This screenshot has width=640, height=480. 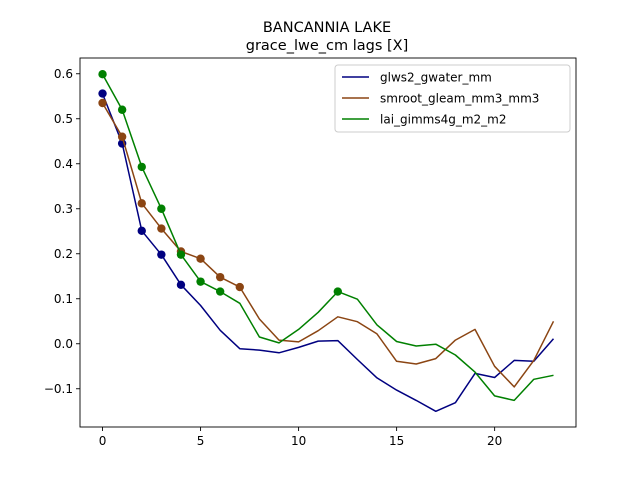 I want to click on legend-box, so click(x=452, y=98).